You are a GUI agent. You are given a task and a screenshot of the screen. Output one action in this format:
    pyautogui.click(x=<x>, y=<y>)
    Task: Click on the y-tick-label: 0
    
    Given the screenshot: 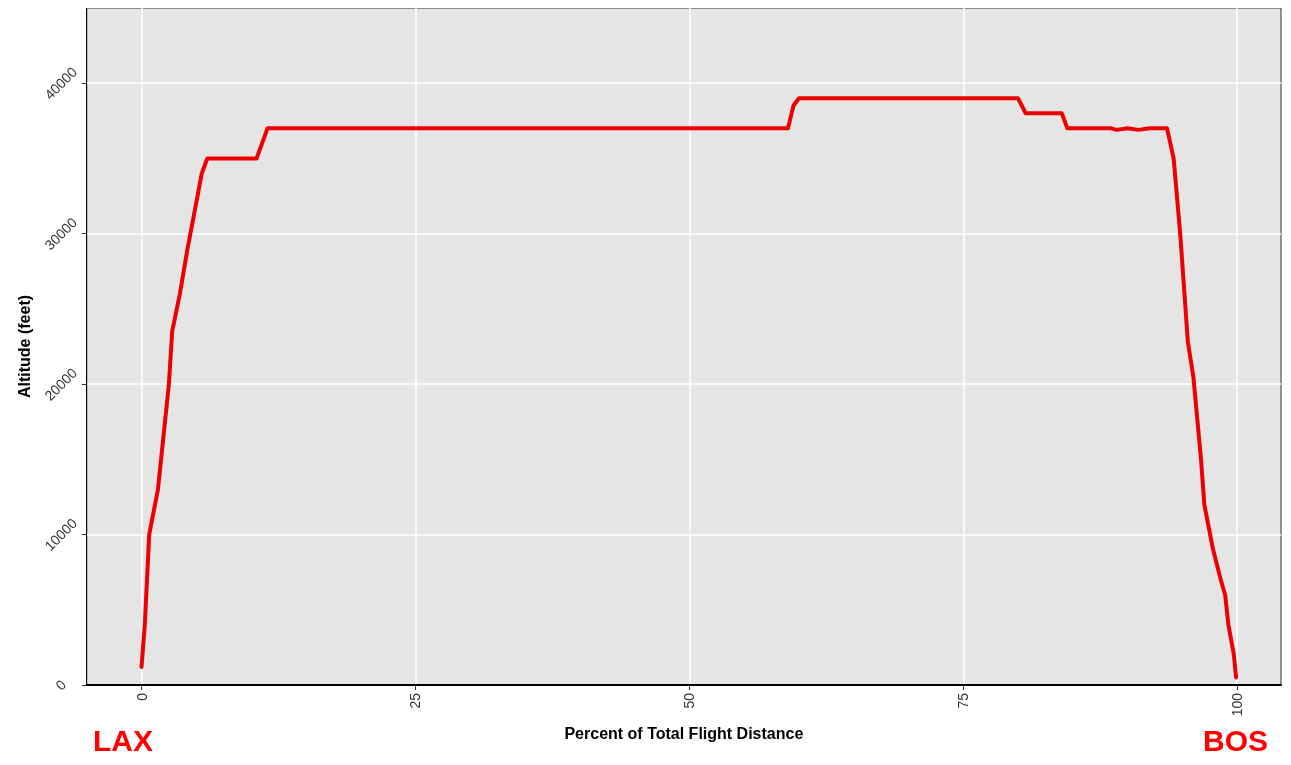 What is the action you would take?
    pyautogui.click(x=61, y=685)
    